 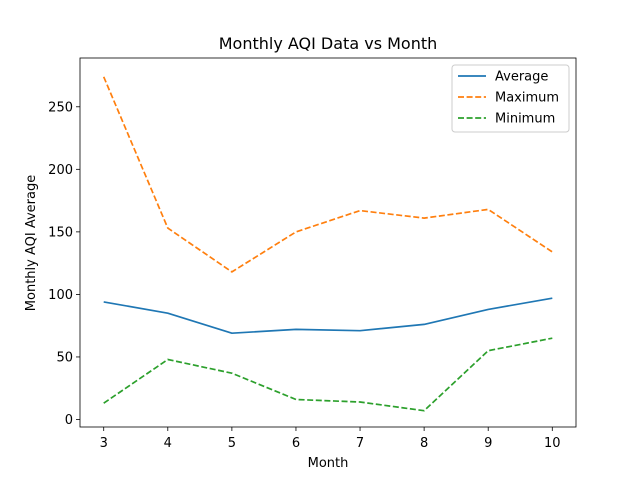 I want to click on chart-title: Monthly AQI Data vs Month, so click(x=328, y=43).